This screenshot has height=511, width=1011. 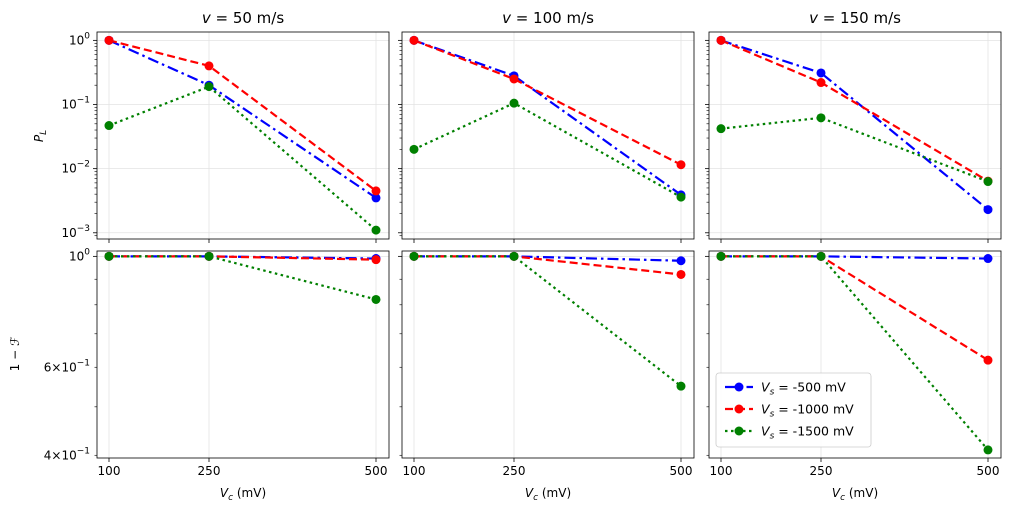 I want to click on legend-frame, so click(x=793, y=410).